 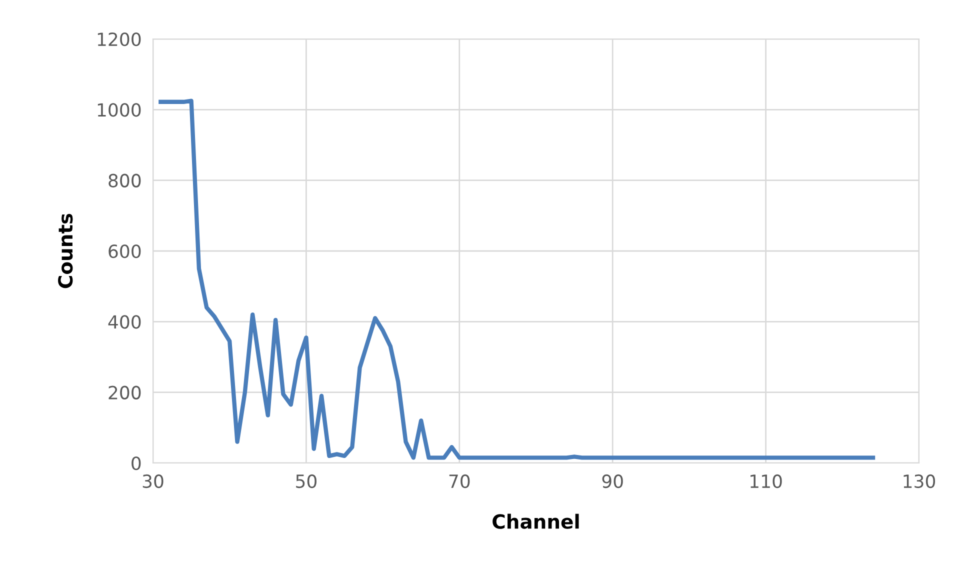 I want to click on x-axis-title: Channel, so click(x=535, y=521).